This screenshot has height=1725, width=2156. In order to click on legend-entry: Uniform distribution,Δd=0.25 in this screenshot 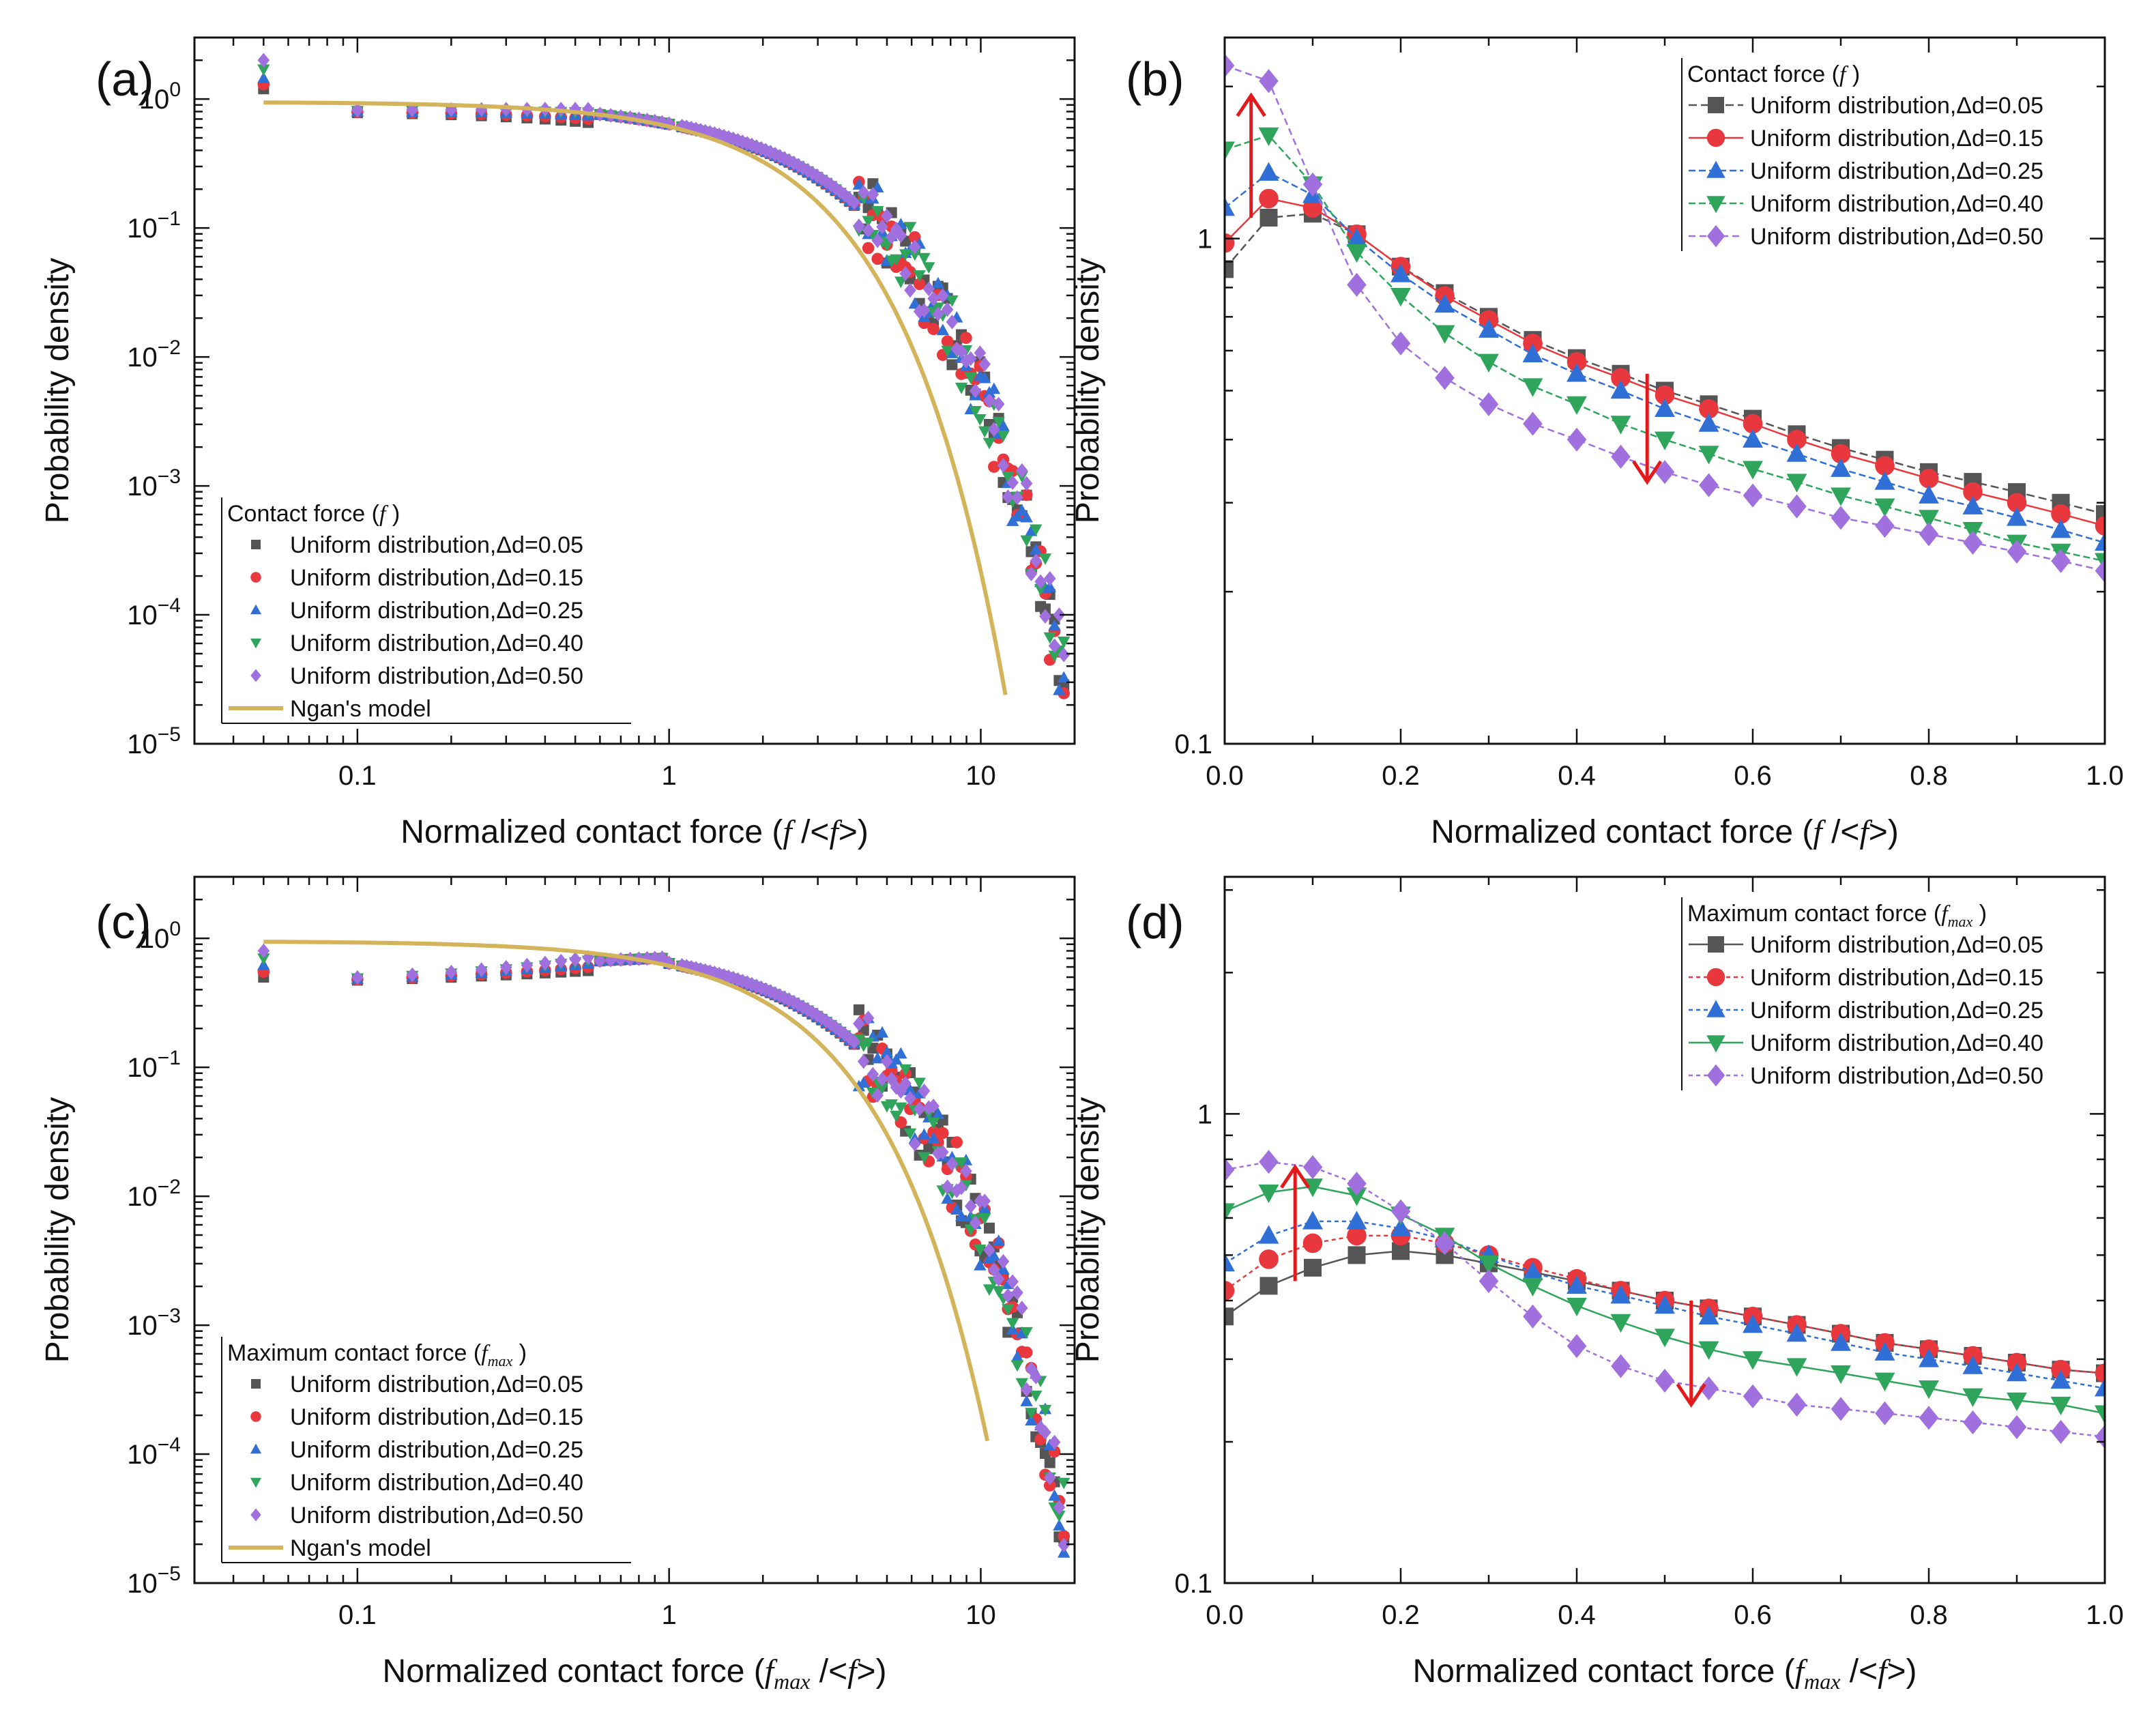, I will do `click(1896, 171)`.